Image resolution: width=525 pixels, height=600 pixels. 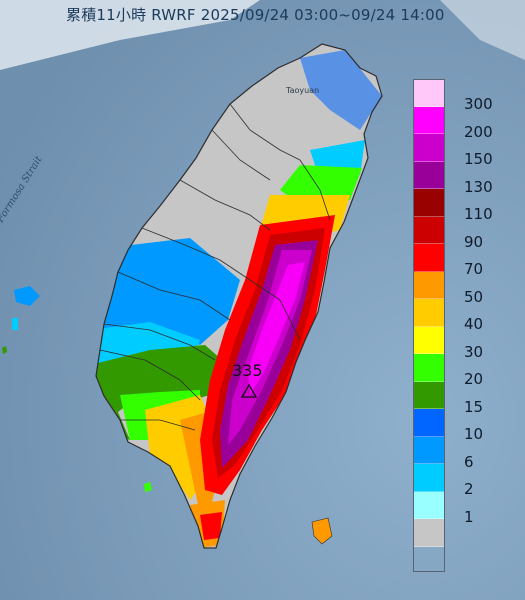 What do you see at coordinates (469, 517) in the screenshot?
I see `legend-label: 1` at bounding box center [469, 517].